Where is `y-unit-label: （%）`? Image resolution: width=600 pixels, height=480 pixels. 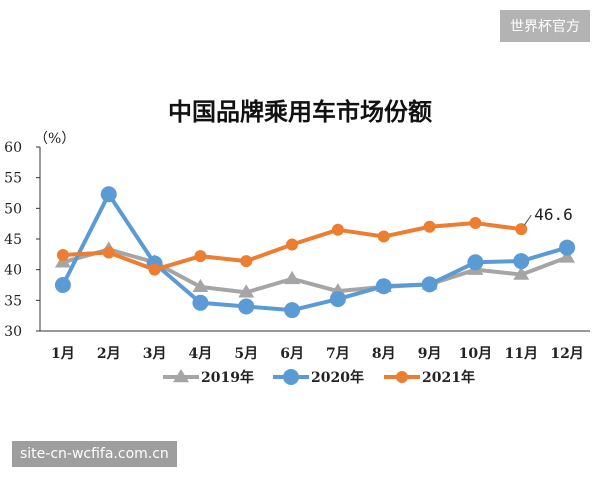
y-unit-label: （%） is located at coordinates (54, 139).